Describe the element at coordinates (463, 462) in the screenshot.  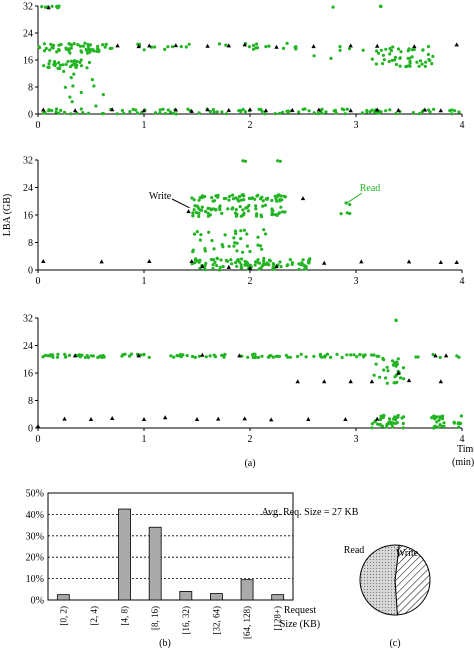
I see `time-label-line2: (min)` at that location.